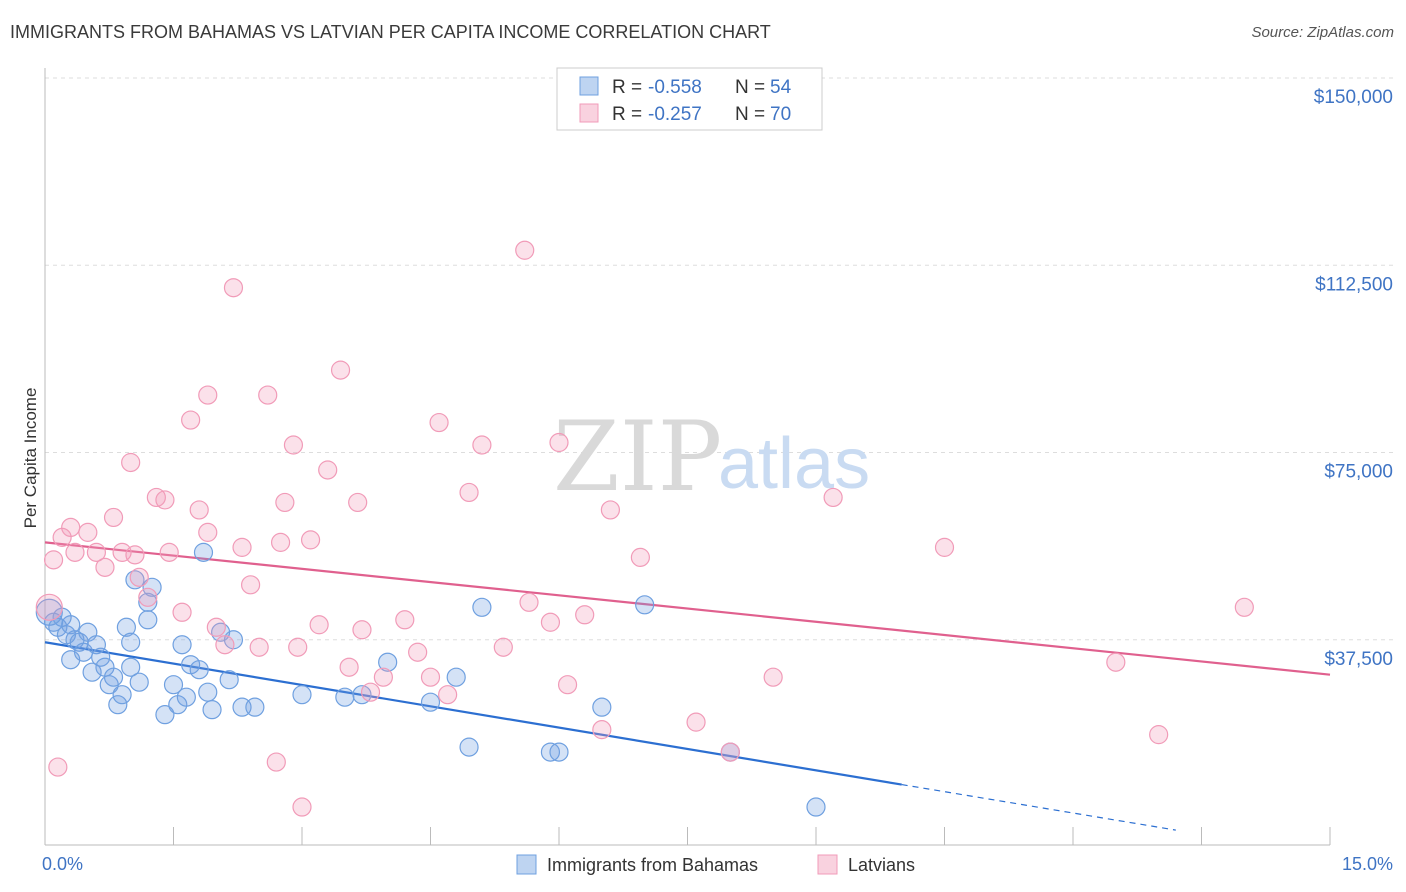 The width and height of the screenshot is (1406, 892). I want to click on x-tick-labels: 0.0% 15.0%, so click(717, 864).